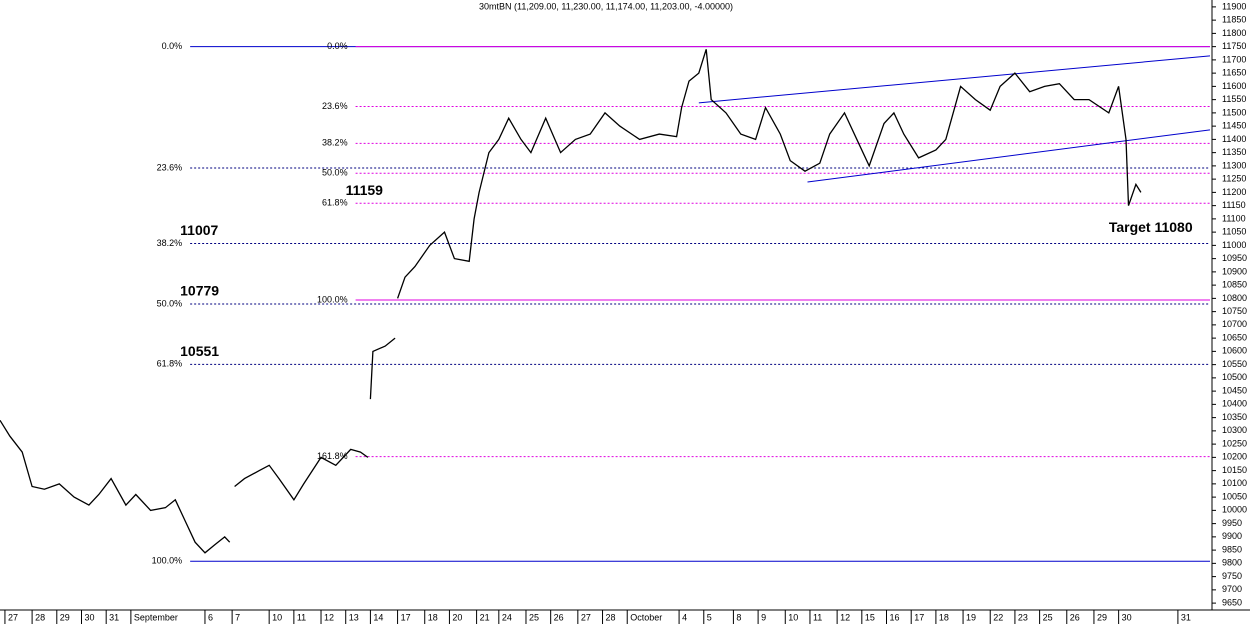 Image resolution: width=1250 pixels, height=624 pixels. What do you see at coordinates (1234, 457) in the screenshot?
I see `y-tick-label: 10200` at bounding box center [1234, 457].